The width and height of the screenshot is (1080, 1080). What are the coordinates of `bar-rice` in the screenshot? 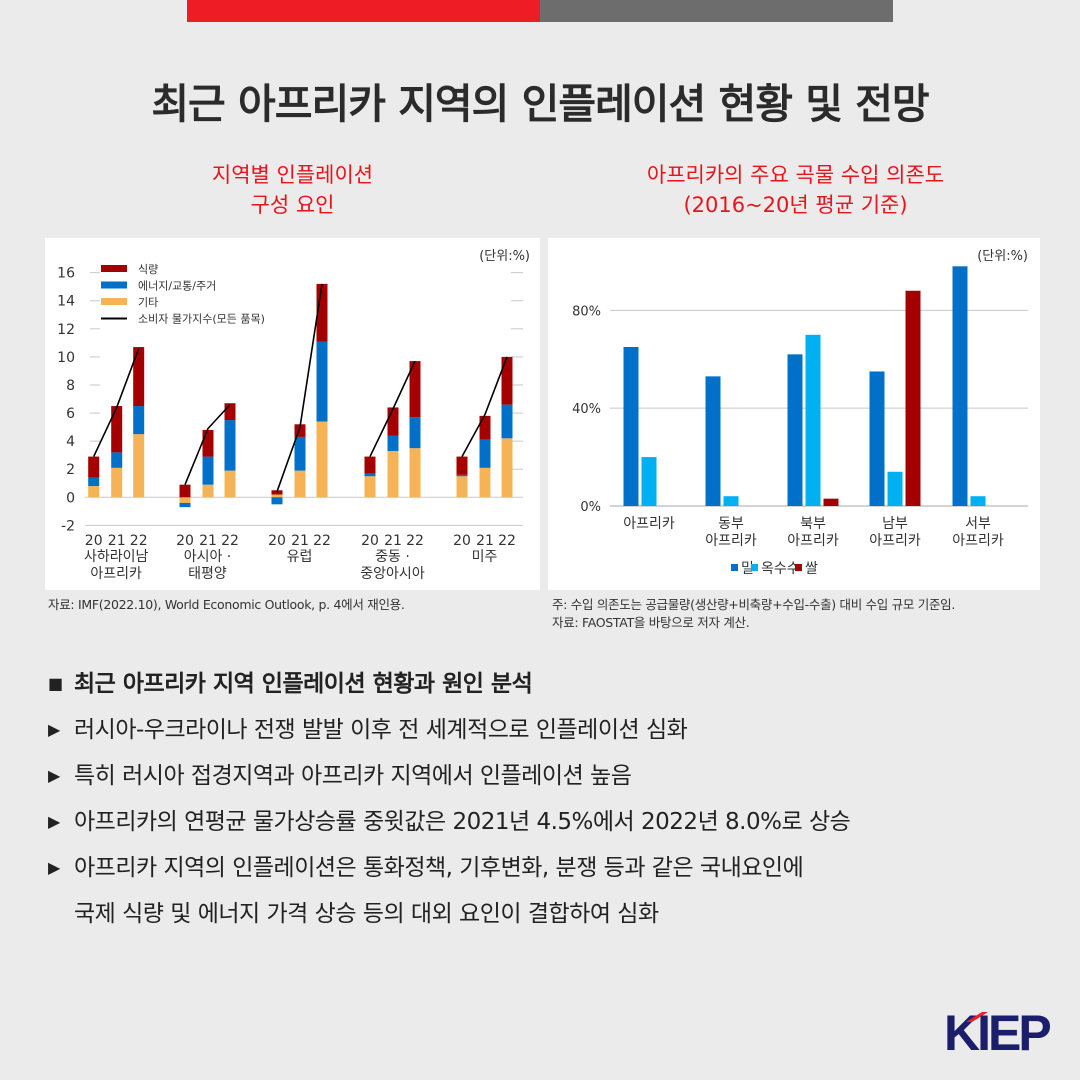 It's located at (831, 502).